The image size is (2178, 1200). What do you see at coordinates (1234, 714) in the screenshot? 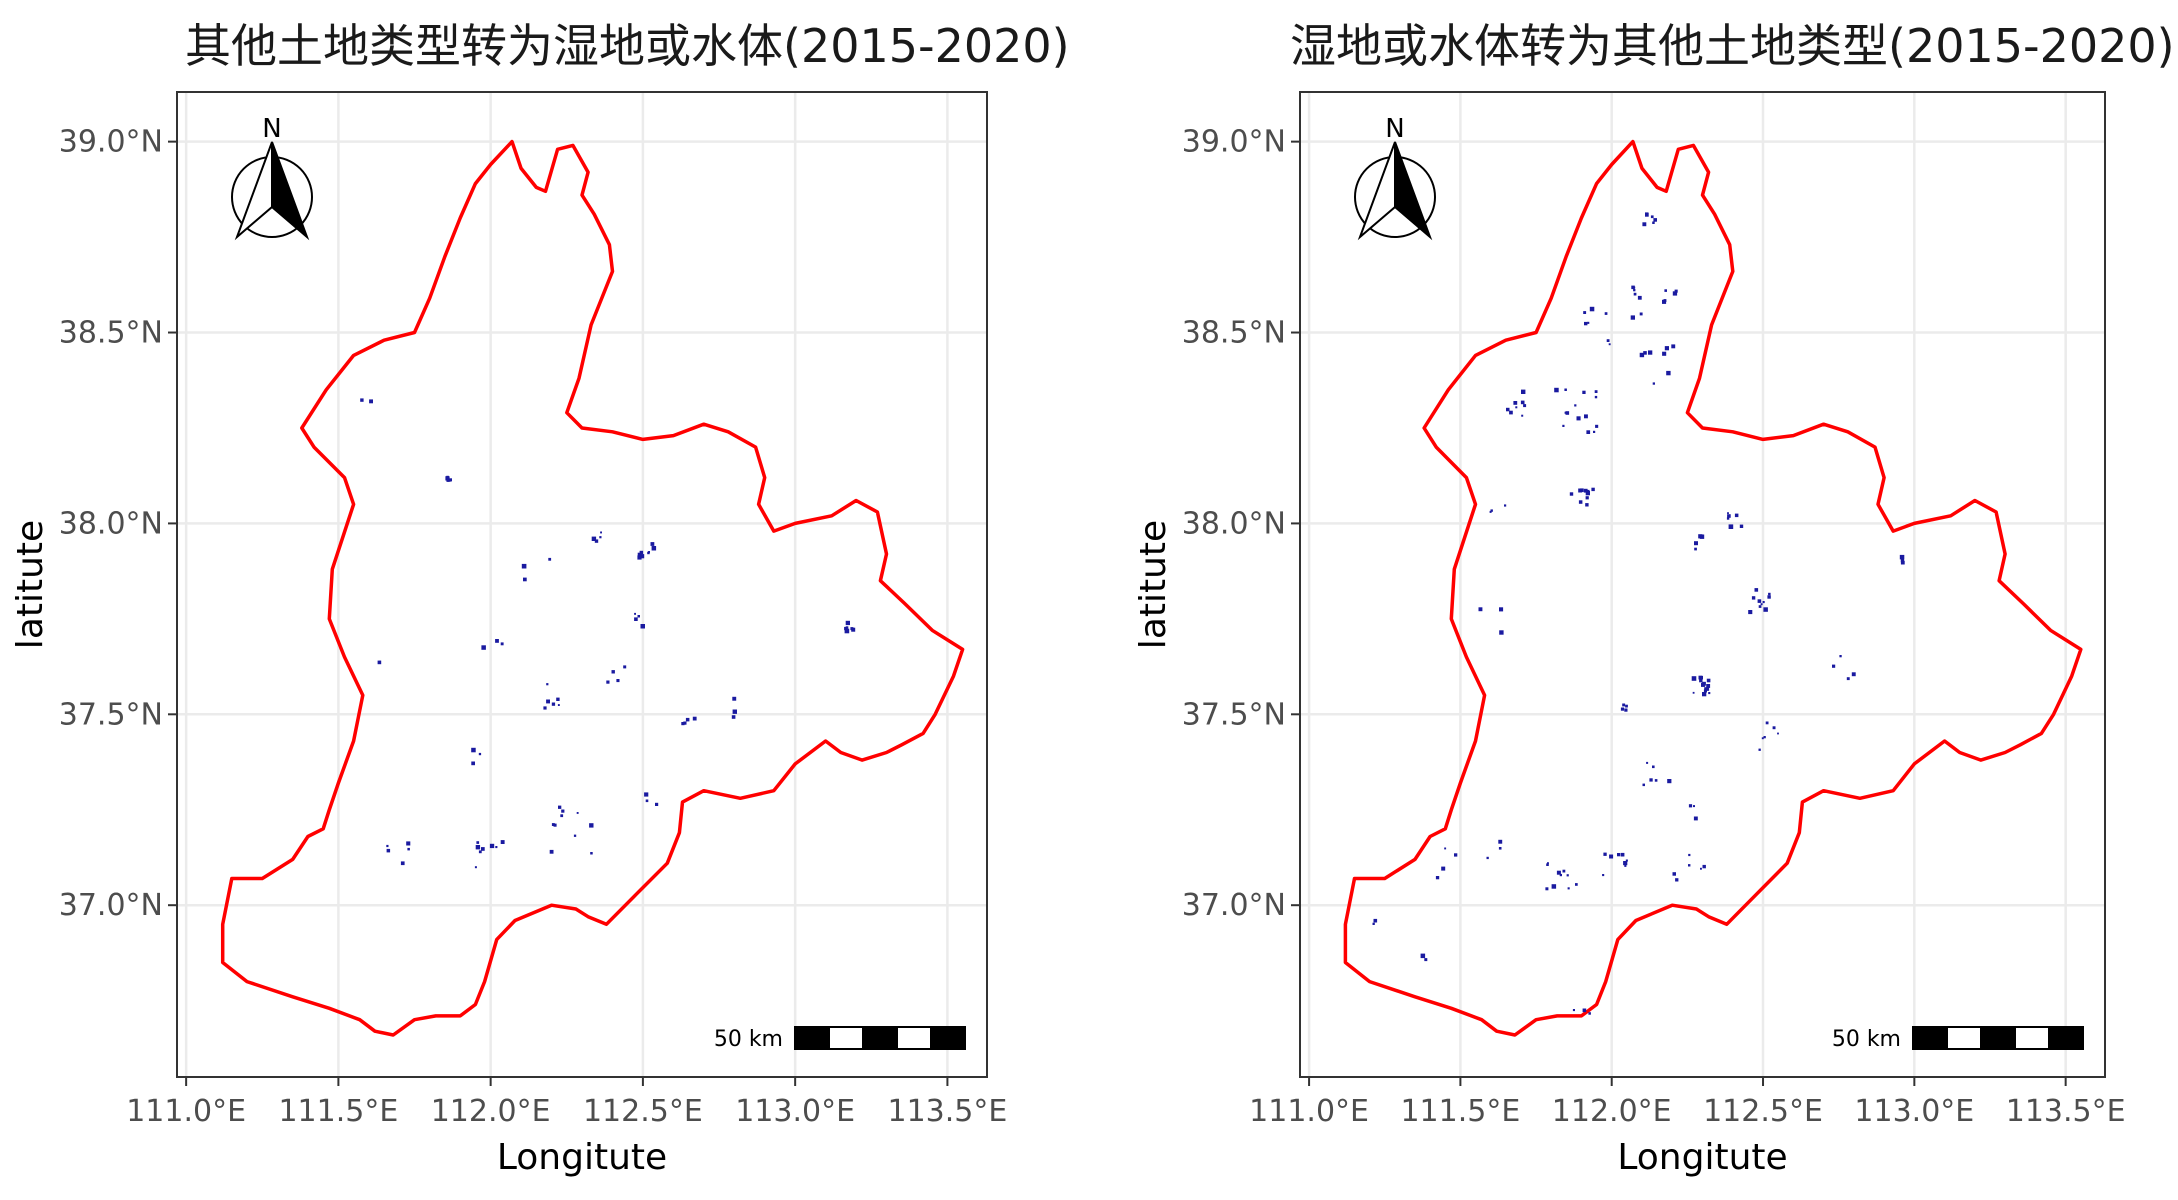
I see `y-tick-label: 37.5°N` at bounding box center [1234, 714].